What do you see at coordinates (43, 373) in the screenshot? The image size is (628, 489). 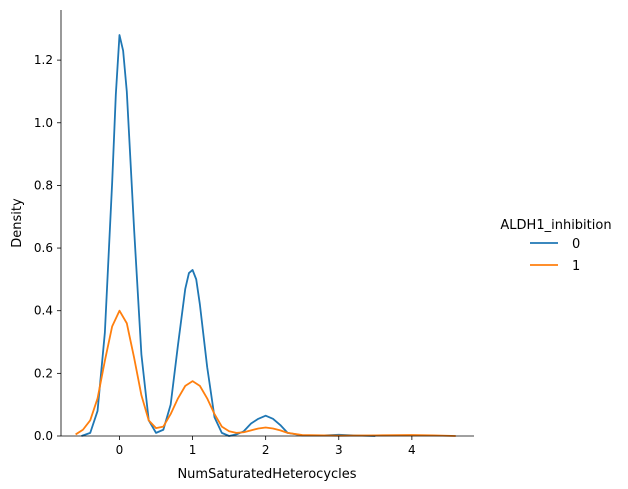 I see `y-tick-label: 0.2` at bounding box center [43, 373].